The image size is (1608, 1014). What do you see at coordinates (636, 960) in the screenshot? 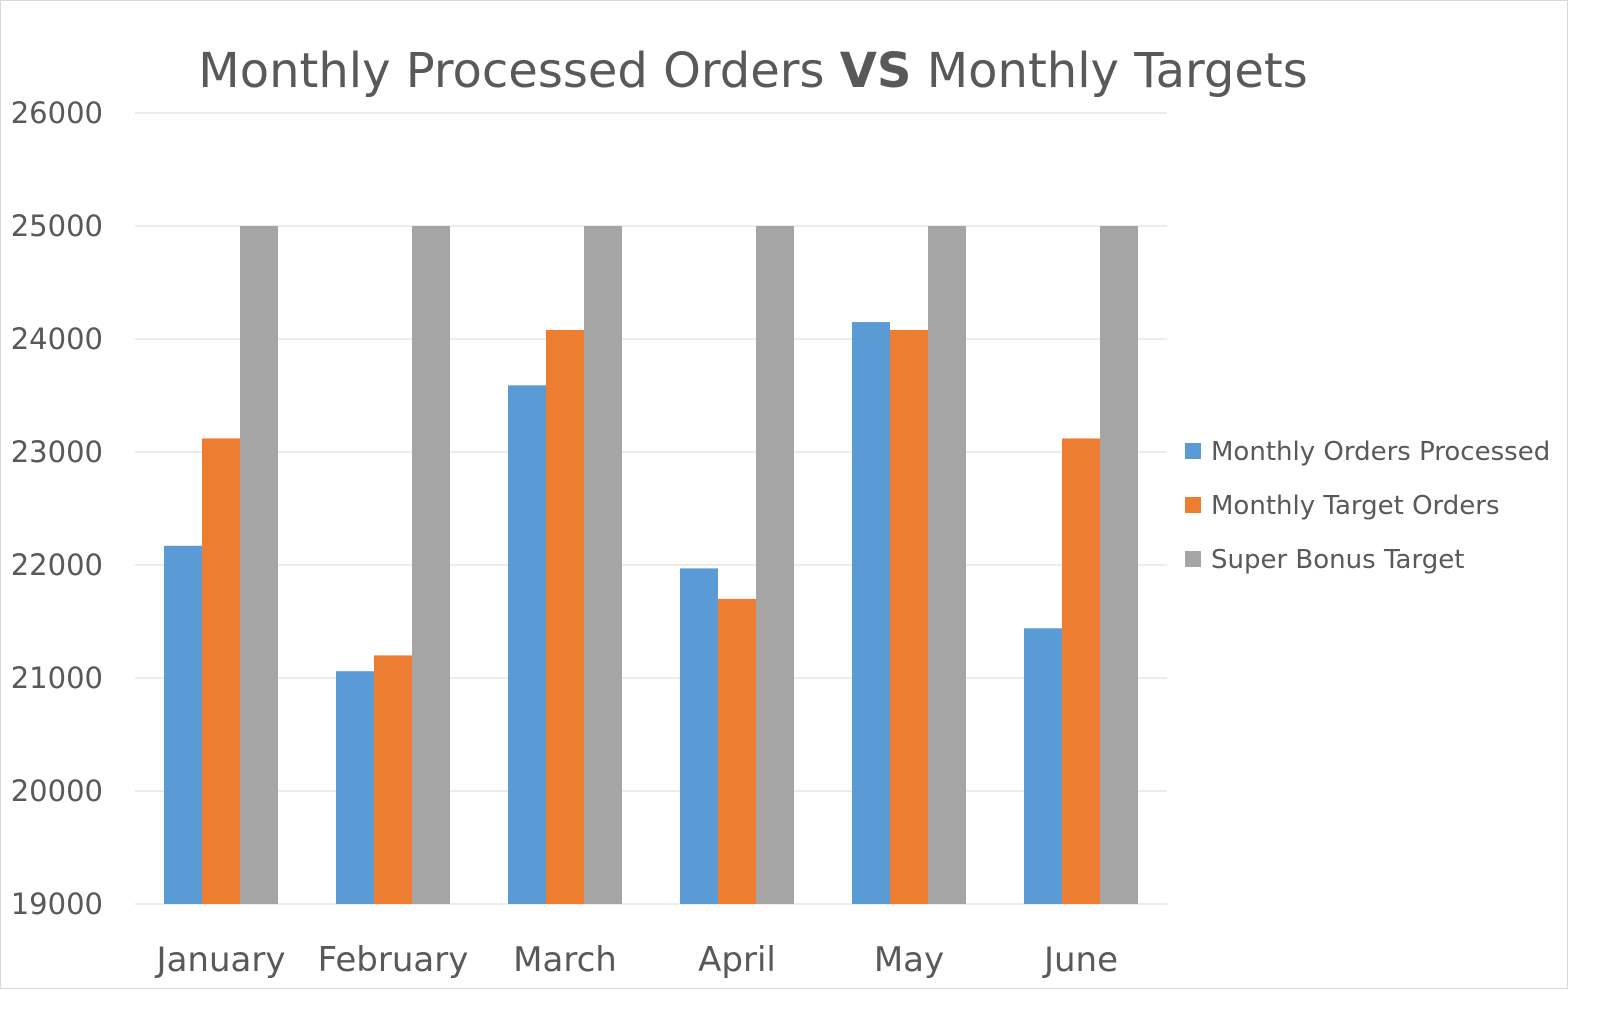
I see `x-axis-ticks: January February March April May June` at bounding box center [636, 960].